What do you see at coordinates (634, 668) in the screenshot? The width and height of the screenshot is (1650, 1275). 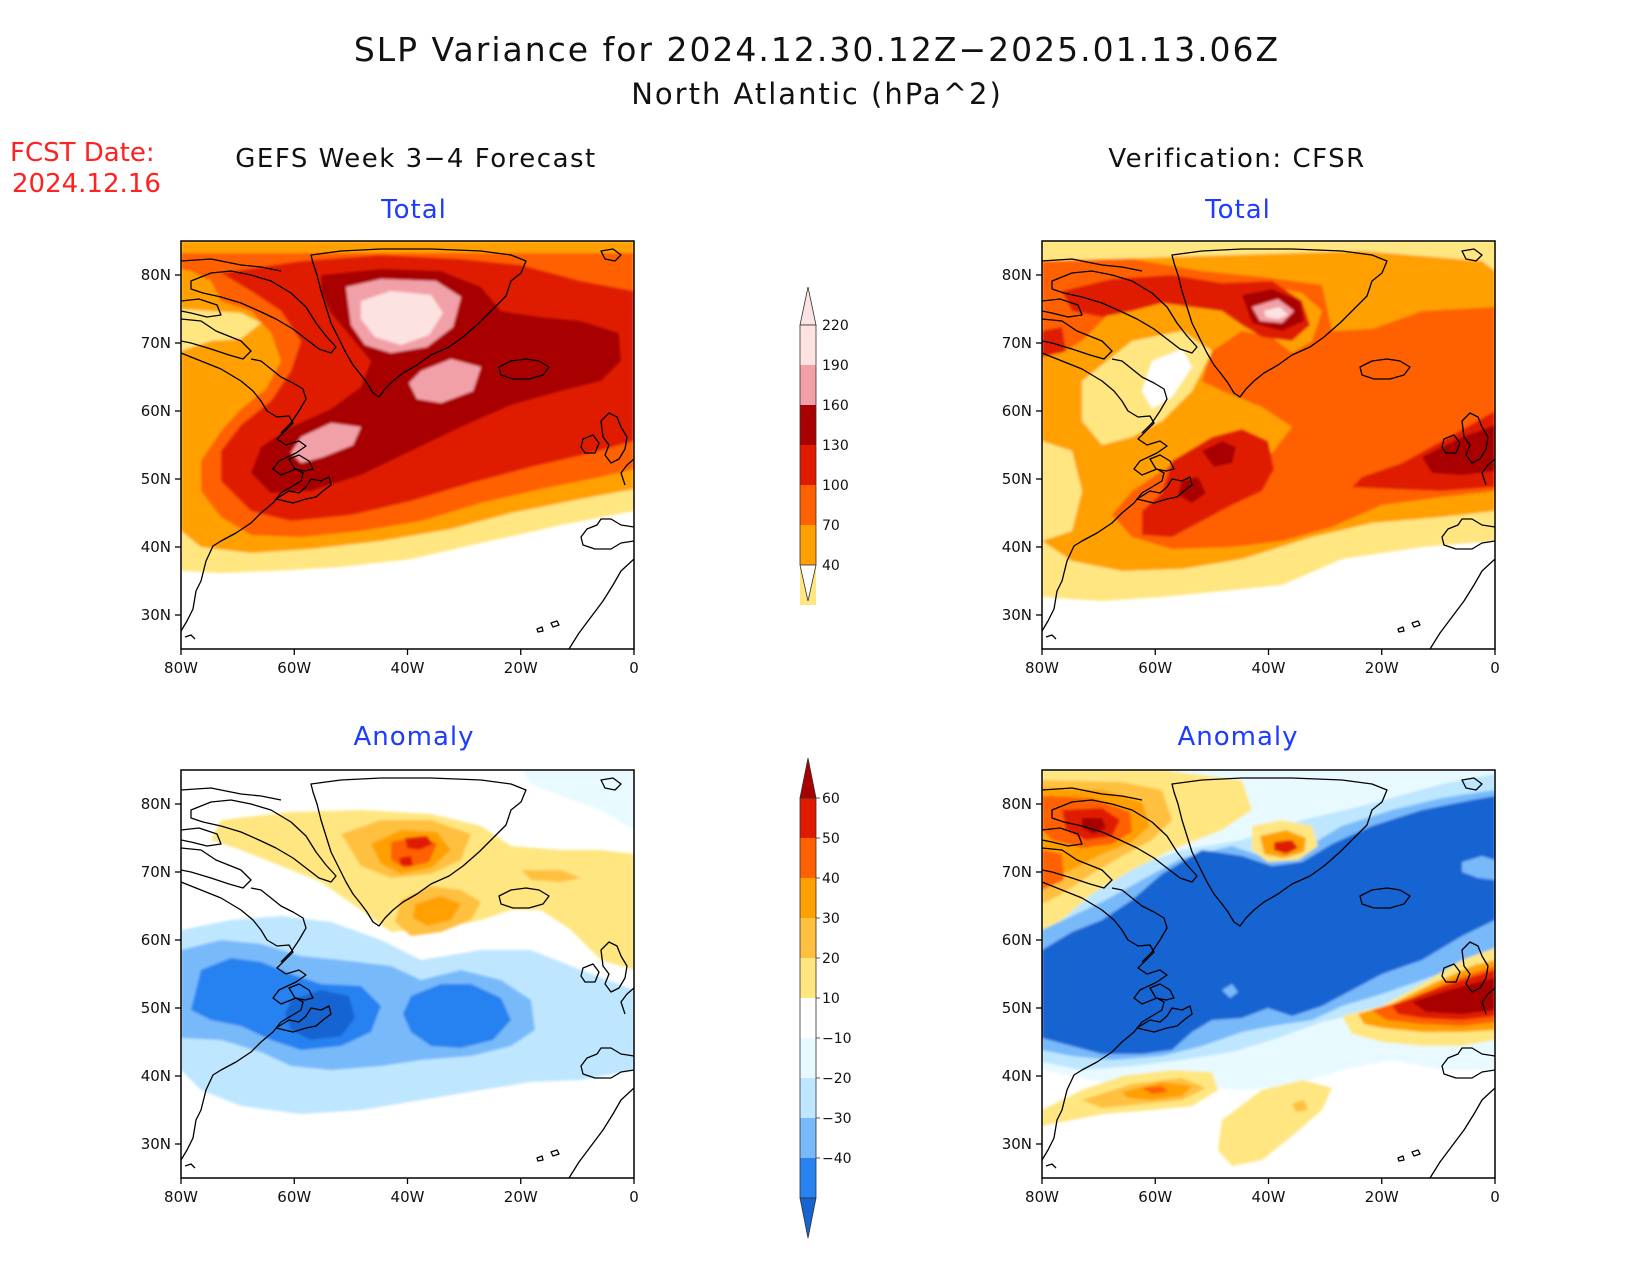 I see `forecast-total-lon-label: 0` at bounding box center [634, 668].